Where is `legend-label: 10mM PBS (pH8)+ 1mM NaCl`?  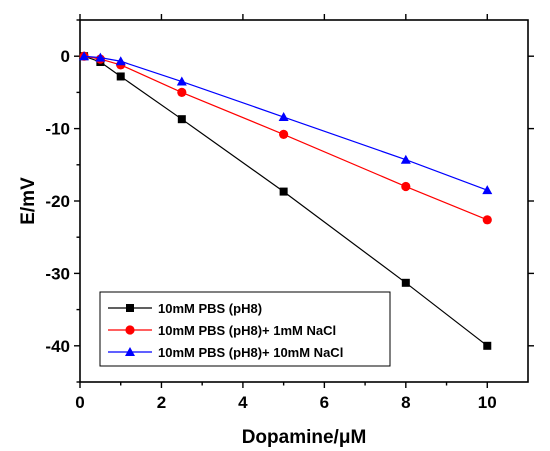 legend-label: 10mM PBS (pH8)+ 1mM NaCl is located at coordinates (247, 330).